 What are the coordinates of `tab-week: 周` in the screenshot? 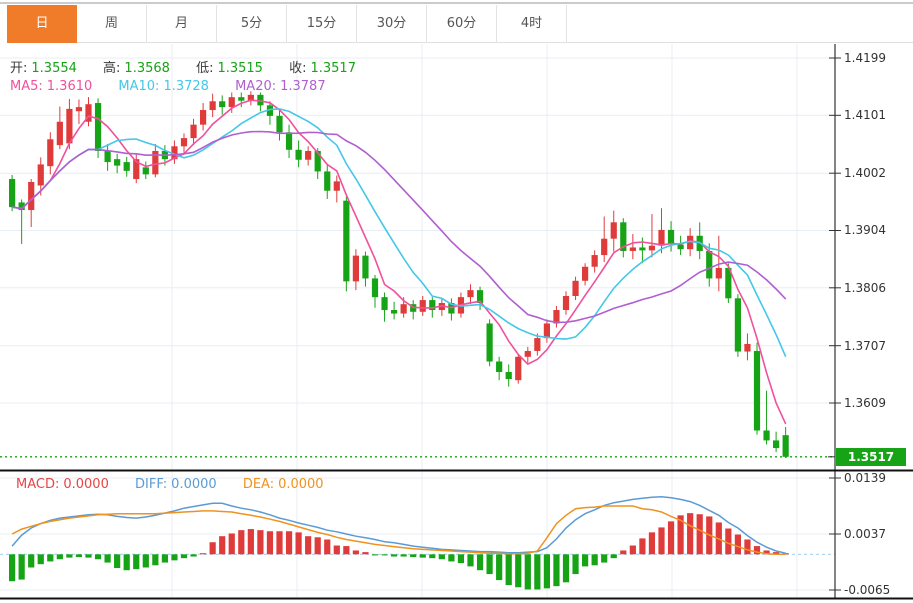 It's located at (112, 24).